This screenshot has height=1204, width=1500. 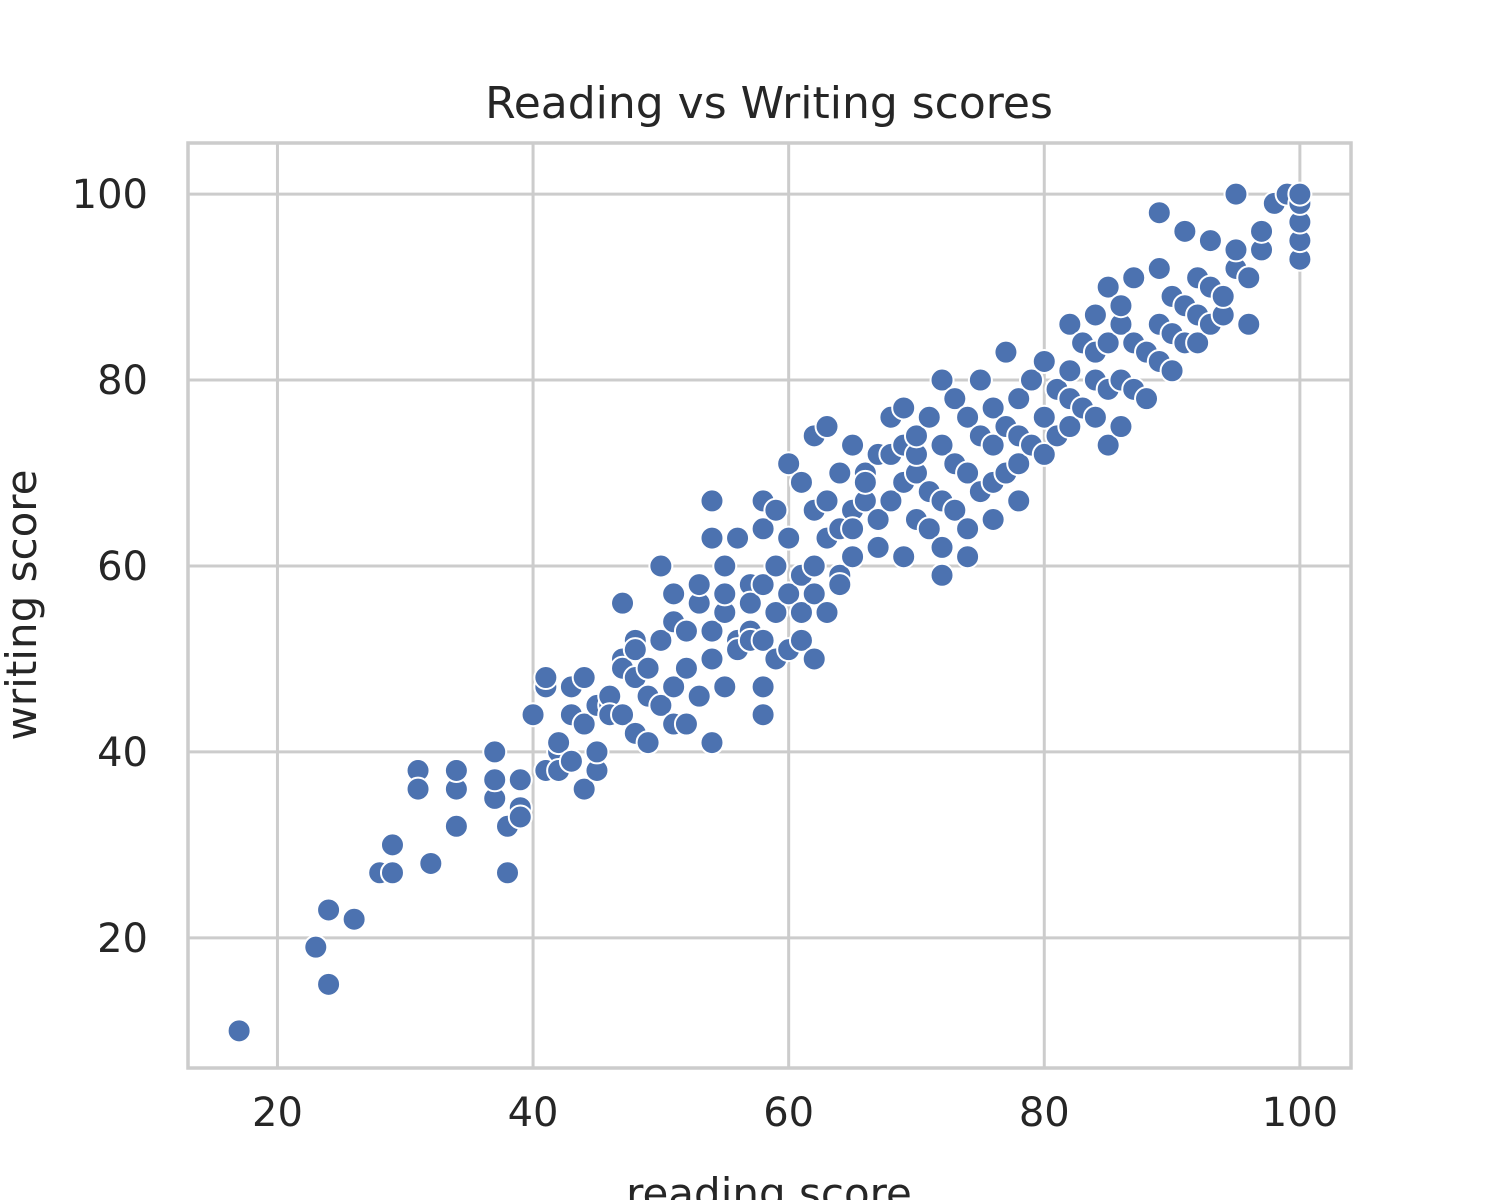 What do you see at coordinates (533, 1113) in the screenshot?
I see `x-tick-label: 40` at bounding box center [533, 1113].